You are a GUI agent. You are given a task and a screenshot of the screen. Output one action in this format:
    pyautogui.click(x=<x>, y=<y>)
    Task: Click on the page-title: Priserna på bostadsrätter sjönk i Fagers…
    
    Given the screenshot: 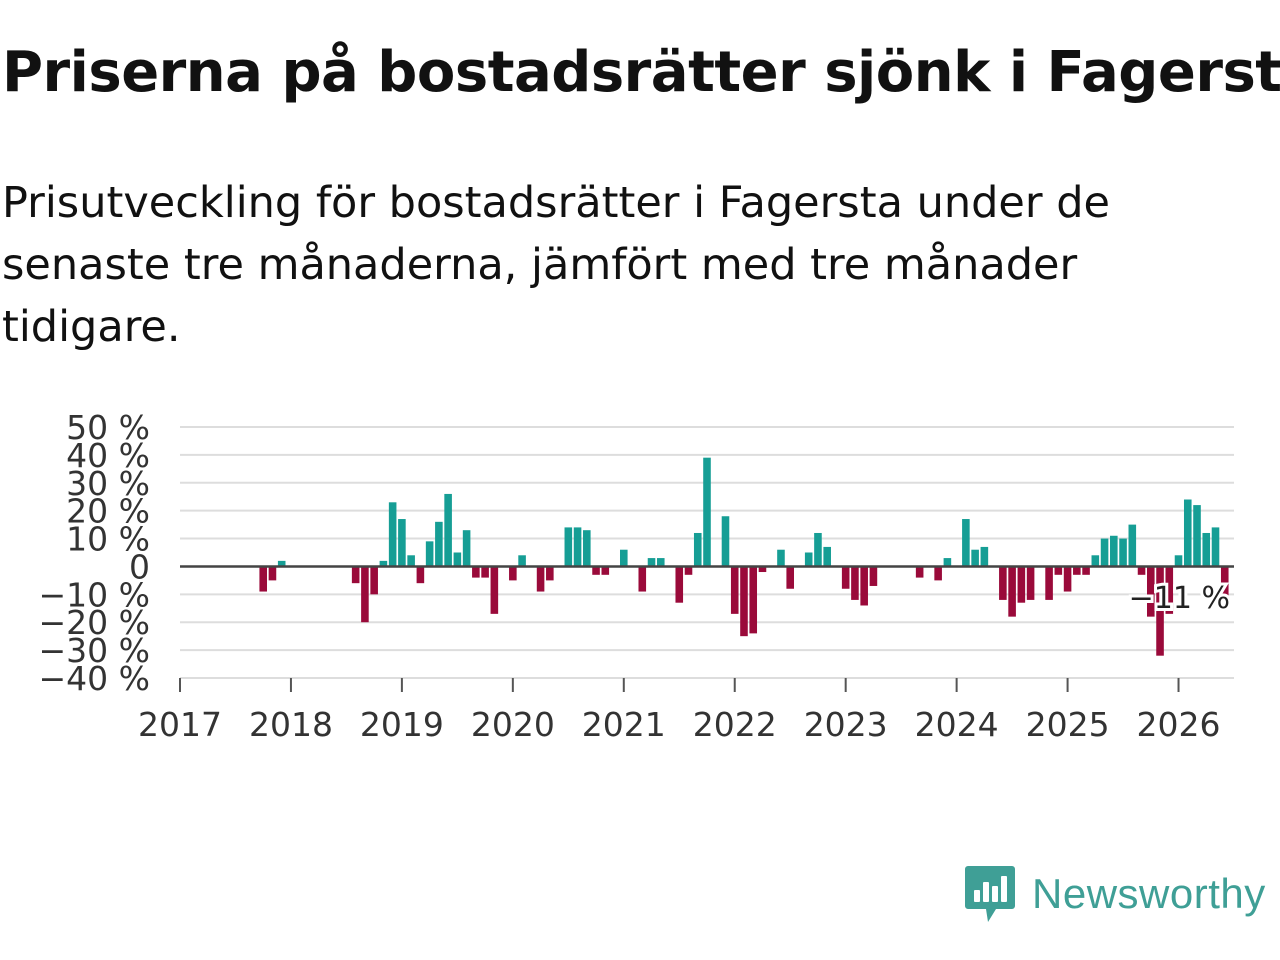 What is the action you would take?
    pyautogui.click(x=641, y=72)
    